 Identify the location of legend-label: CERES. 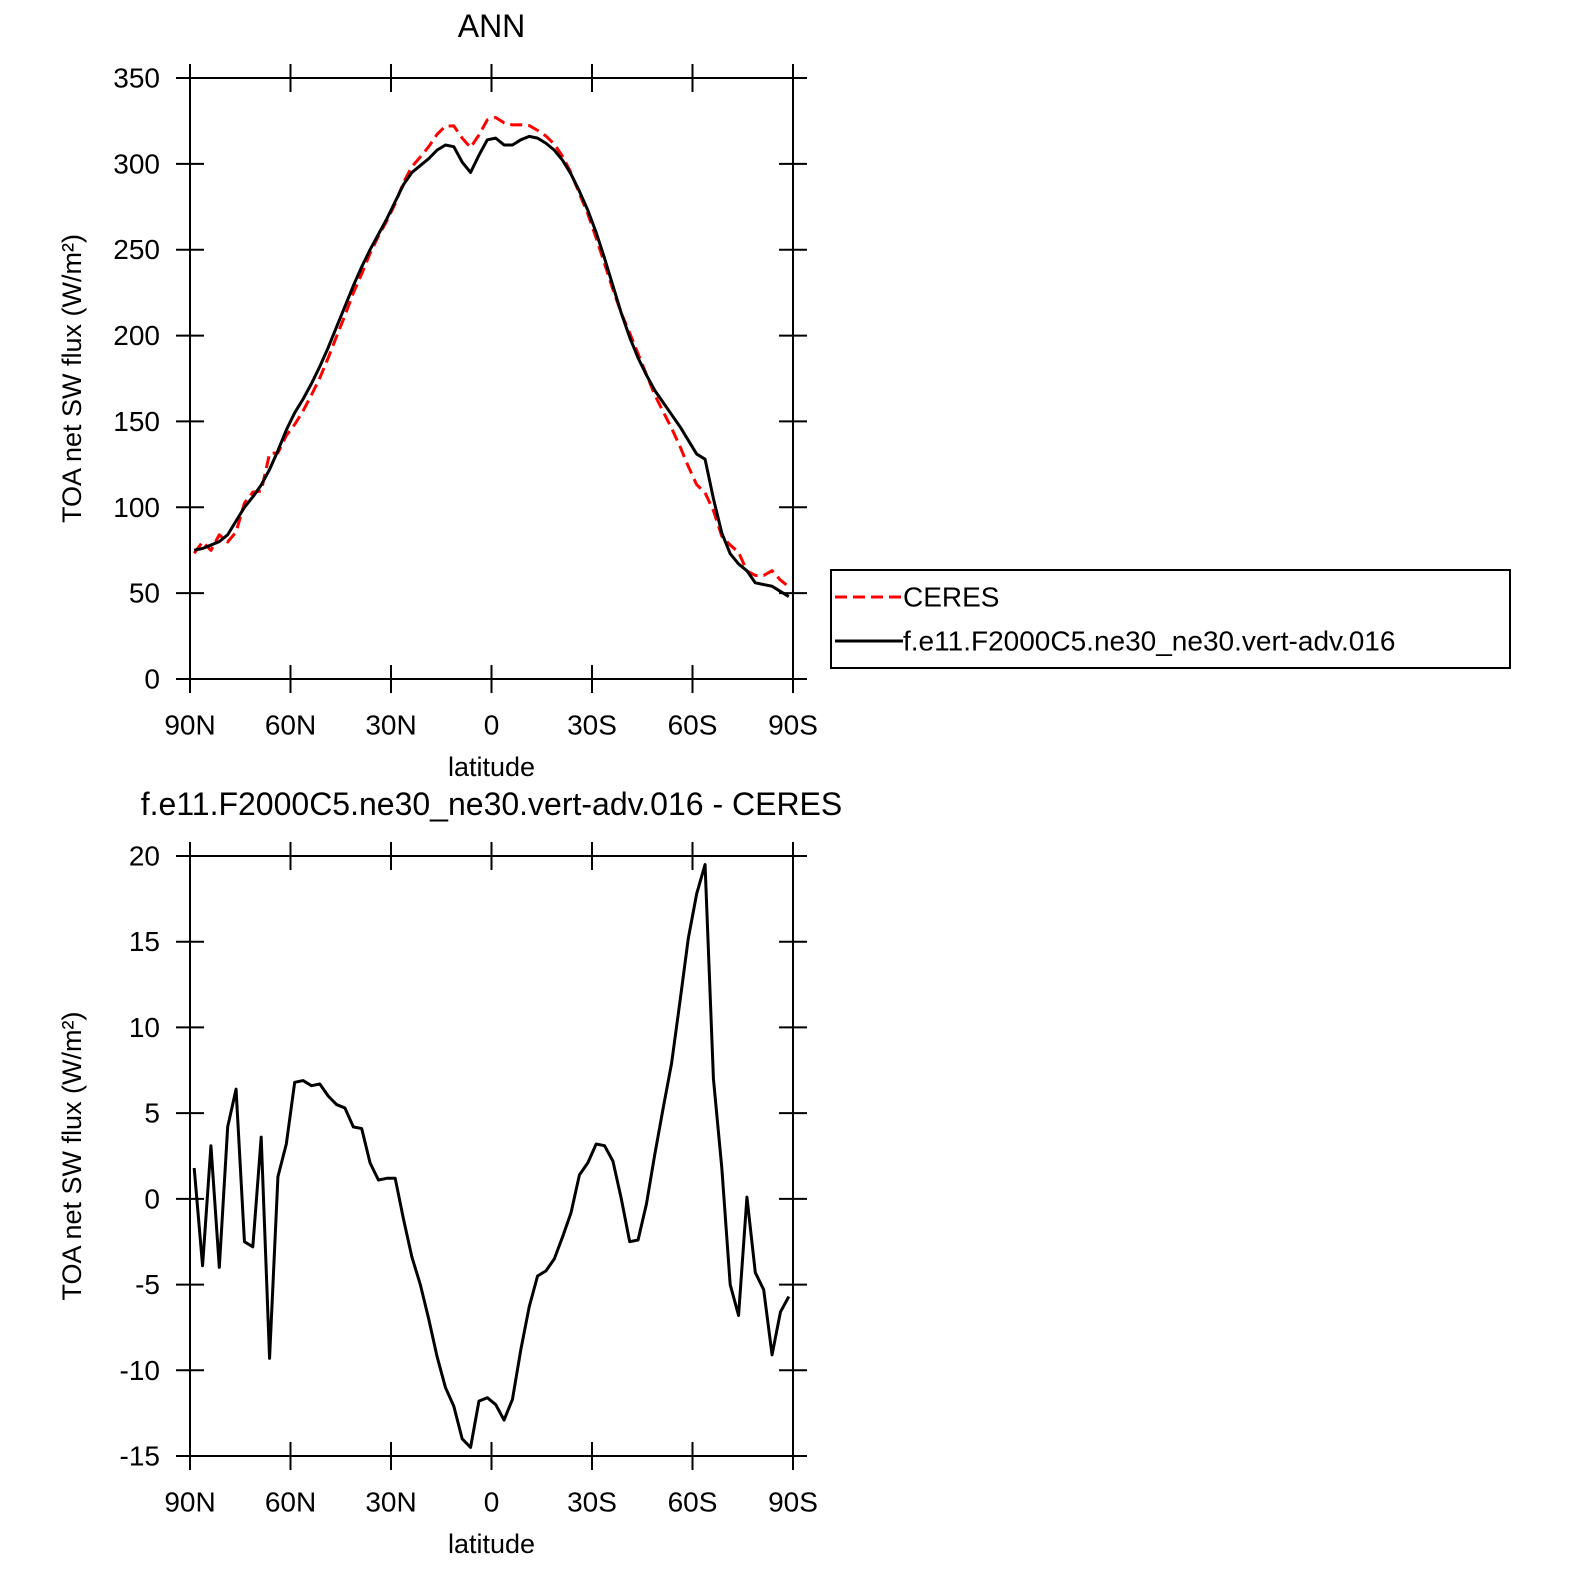
(951, 597).